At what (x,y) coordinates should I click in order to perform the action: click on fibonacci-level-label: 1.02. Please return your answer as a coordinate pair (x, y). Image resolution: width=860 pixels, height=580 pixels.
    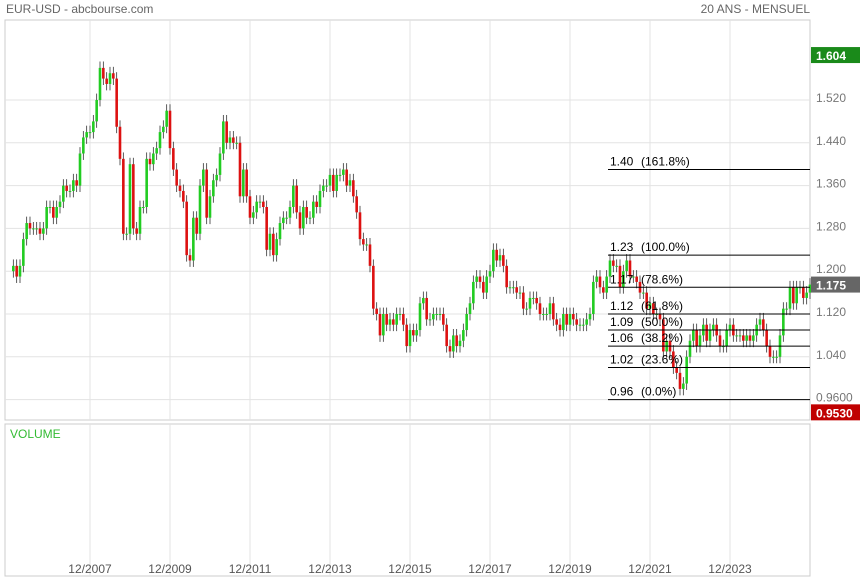
    Looking at the image, I should click on (622, 360).